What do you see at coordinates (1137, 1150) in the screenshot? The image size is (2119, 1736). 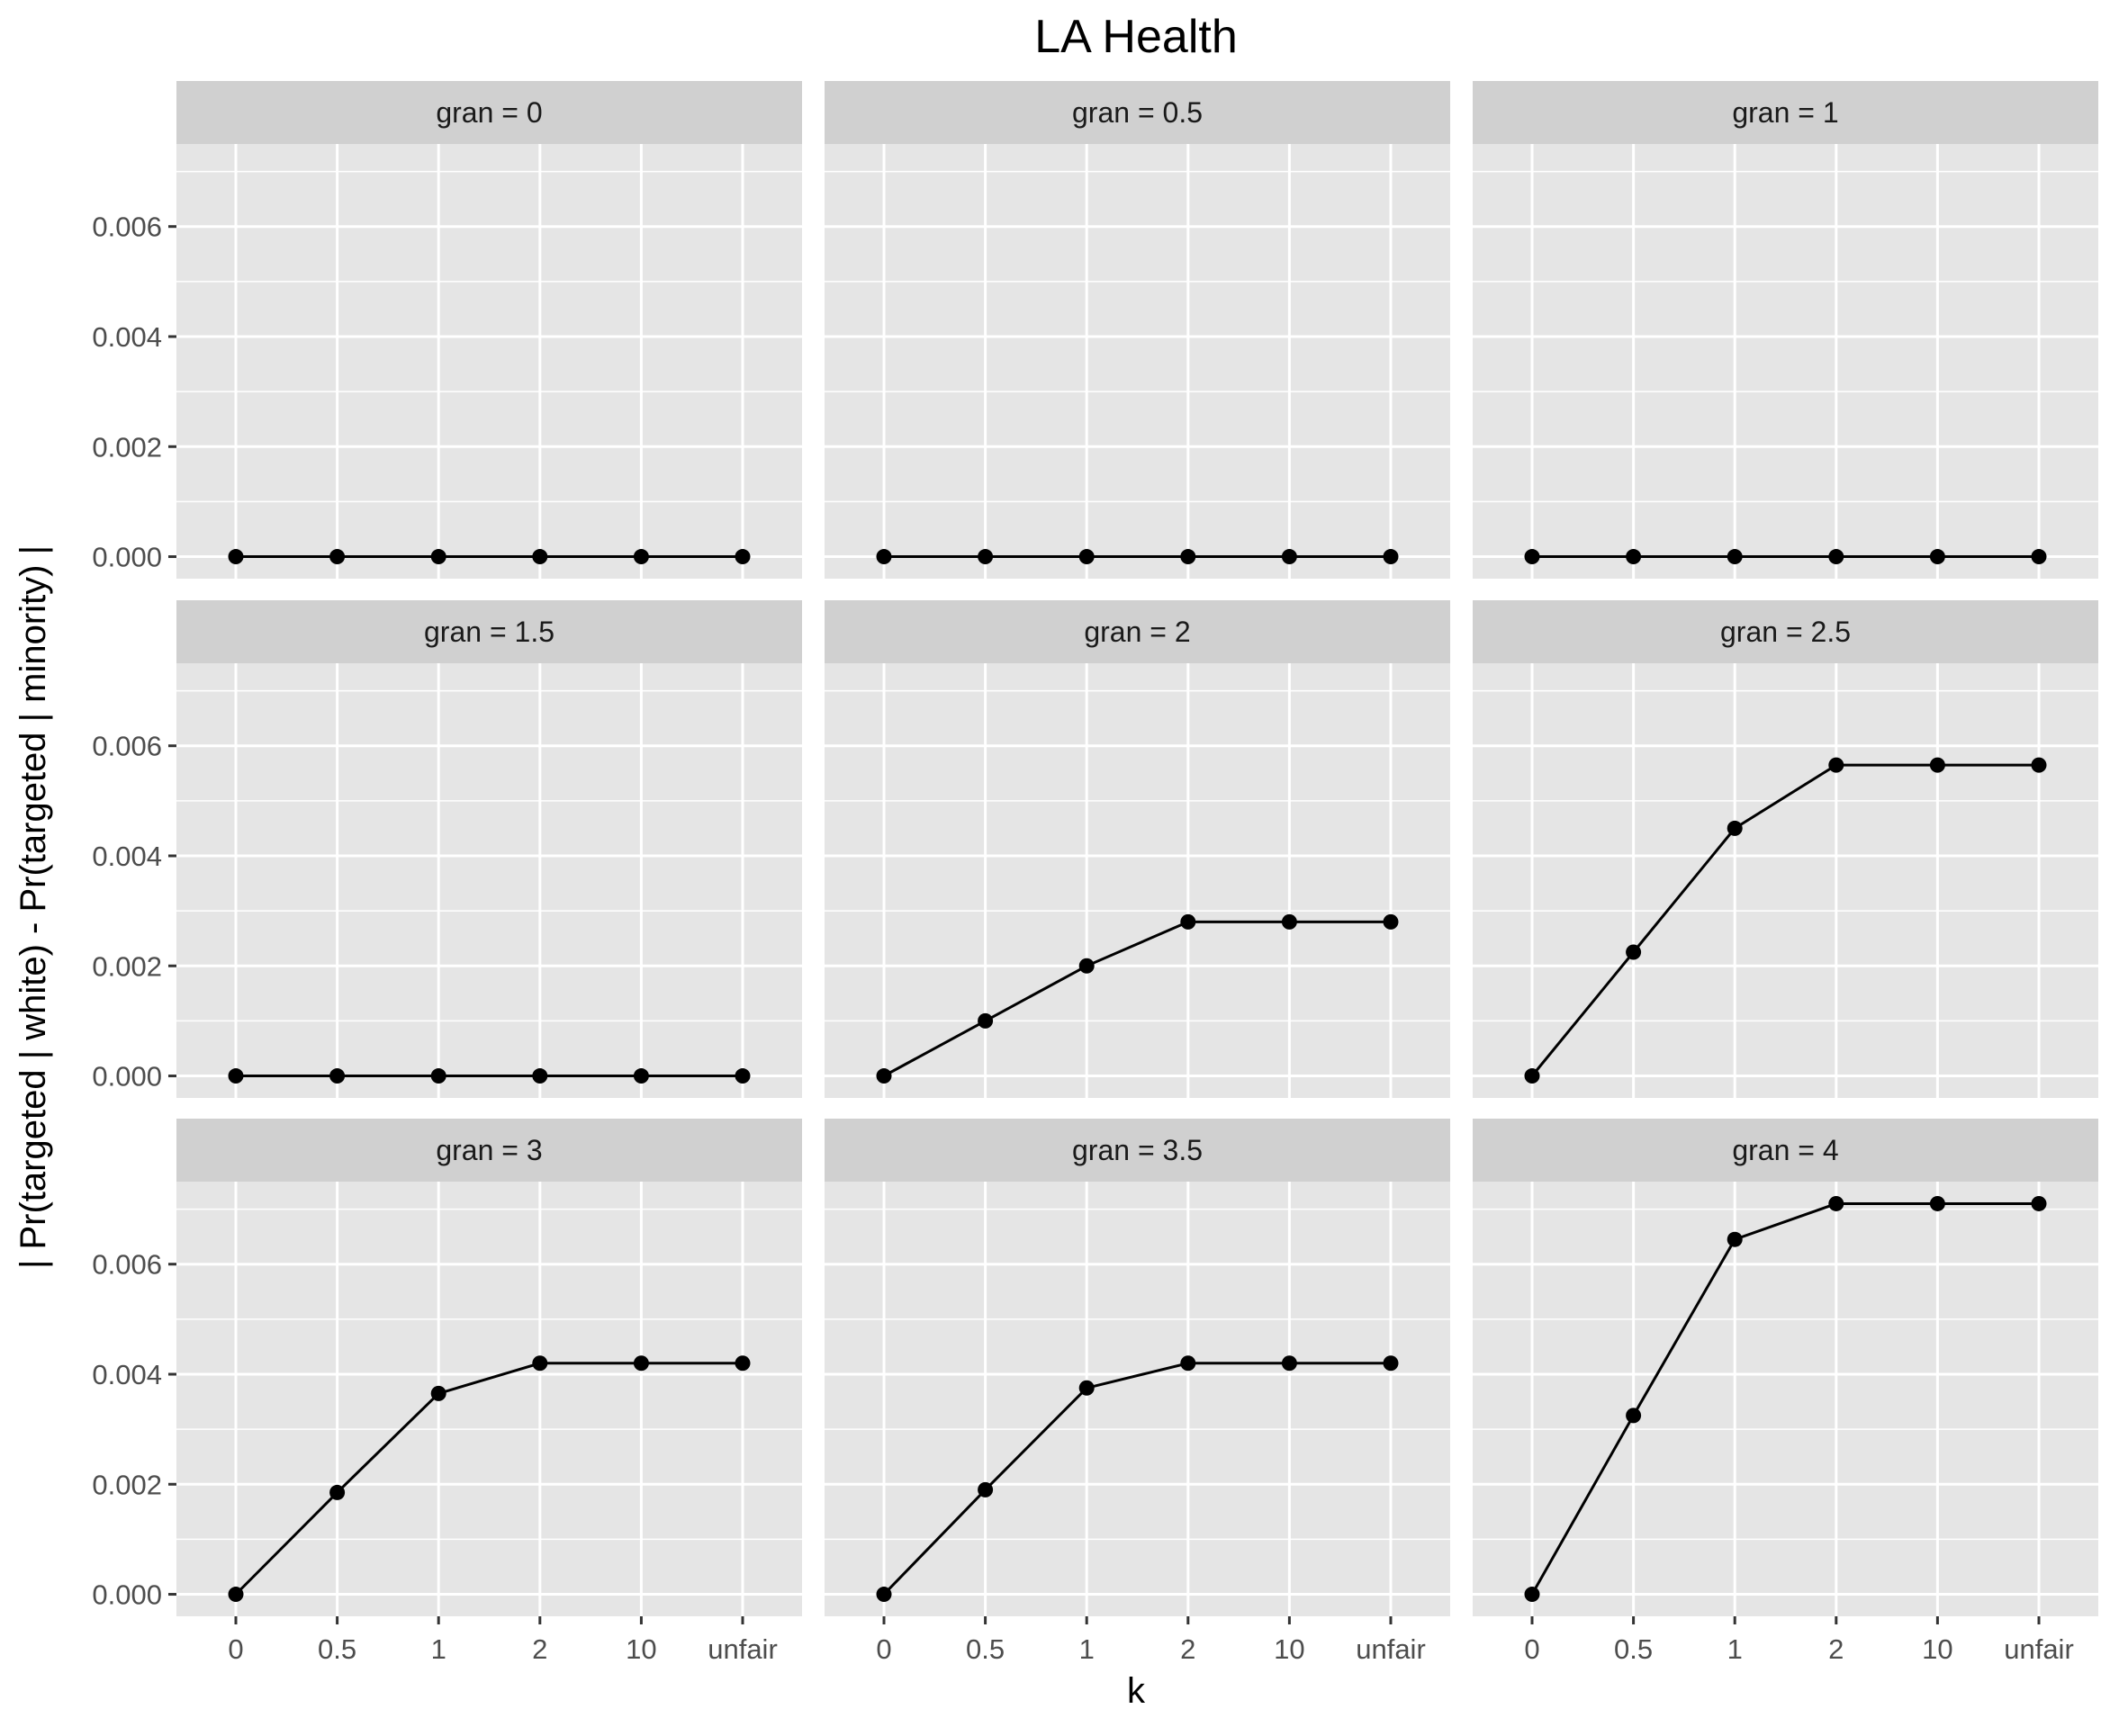 I see `facet-strip-label: gran = 3.5` at bounding box center [1137, 1150].